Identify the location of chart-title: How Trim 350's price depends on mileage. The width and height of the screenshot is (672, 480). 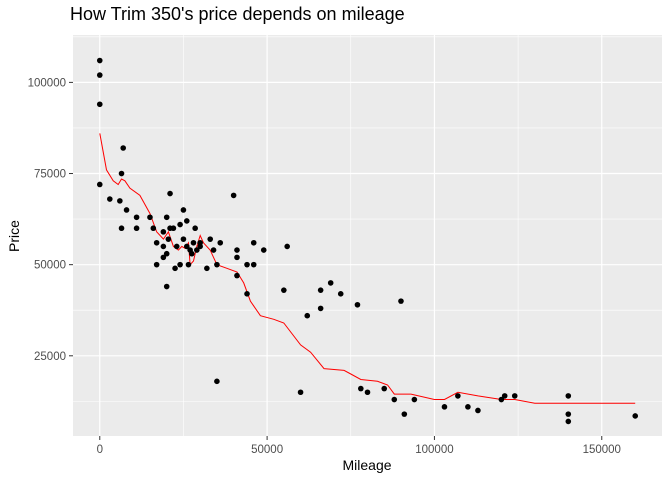
(237, 14).